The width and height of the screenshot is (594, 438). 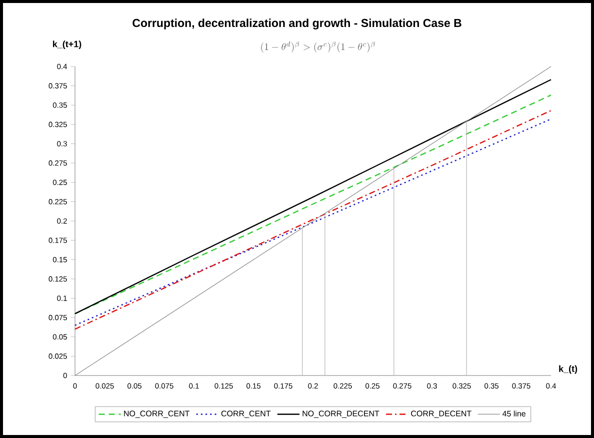 I want to click on legend-label: NO_CORR_DECENT, so click(x=341, y=414).